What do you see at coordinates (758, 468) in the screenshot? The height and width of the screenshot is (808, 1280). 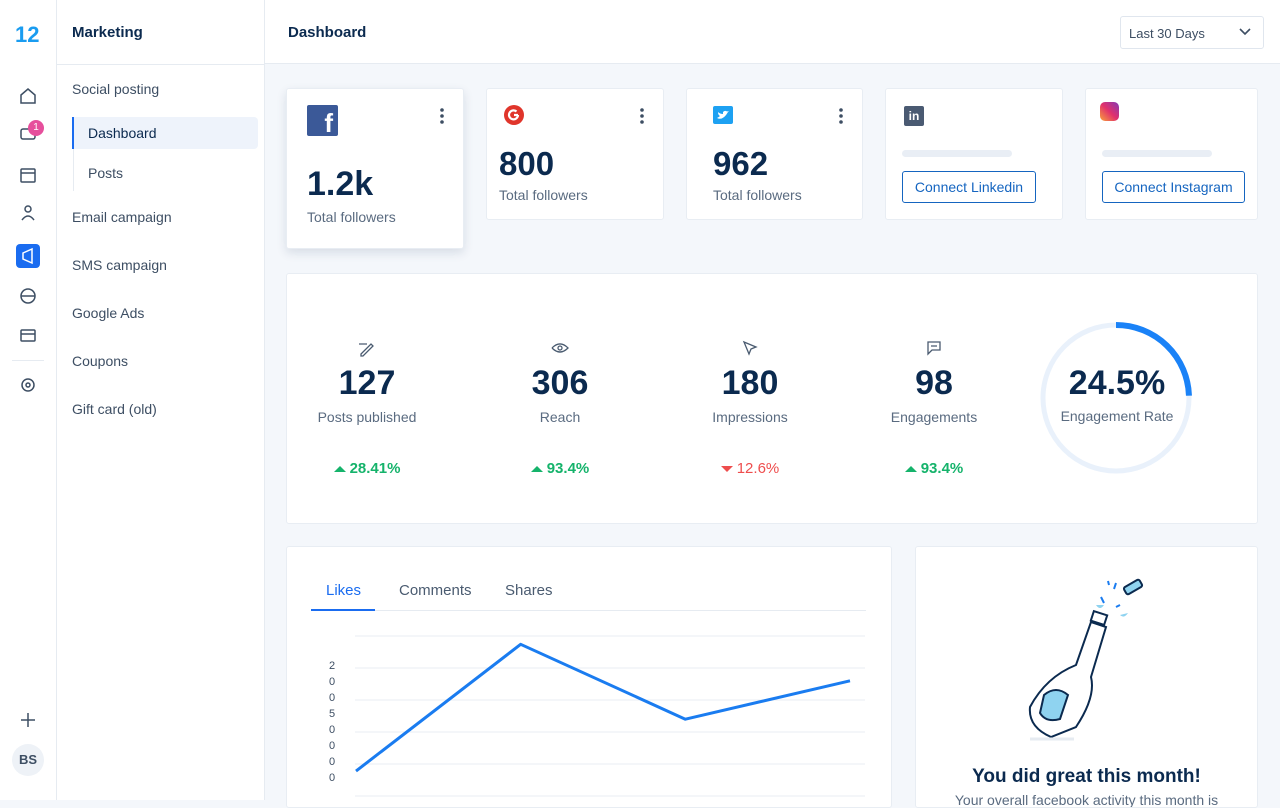 I see `change-value: 12.6%` at bounding box center [758, 468].